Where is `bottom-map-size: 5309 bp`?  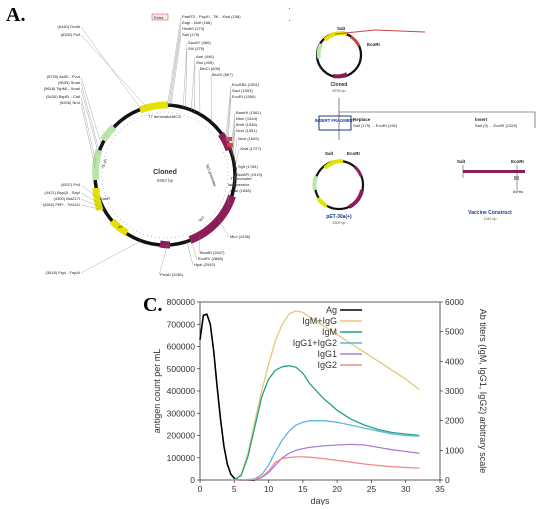
bottom-map-size: 5309 bp is located at coordinates (339, 223).